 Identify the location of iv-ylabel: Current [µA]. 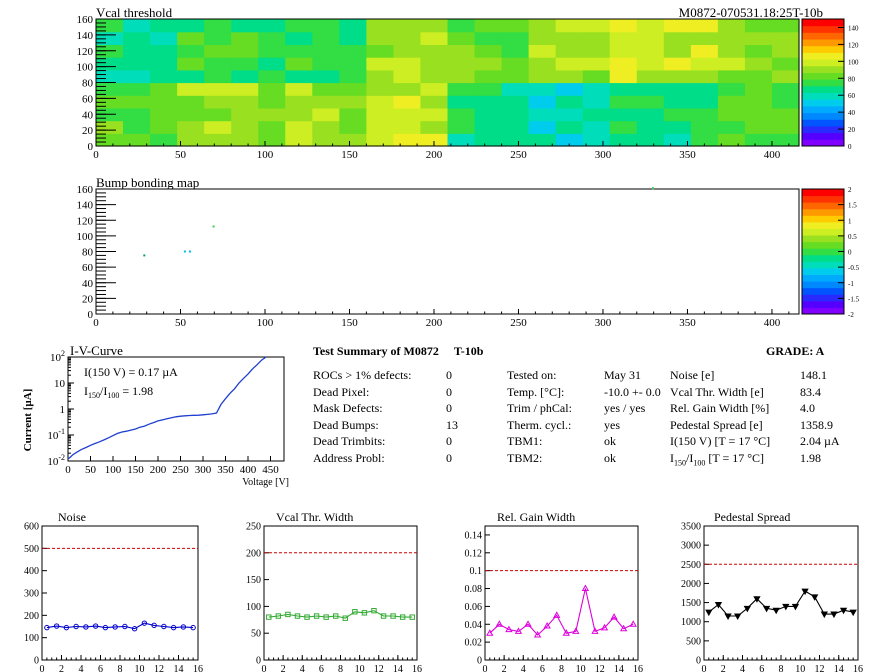
(28, 420).